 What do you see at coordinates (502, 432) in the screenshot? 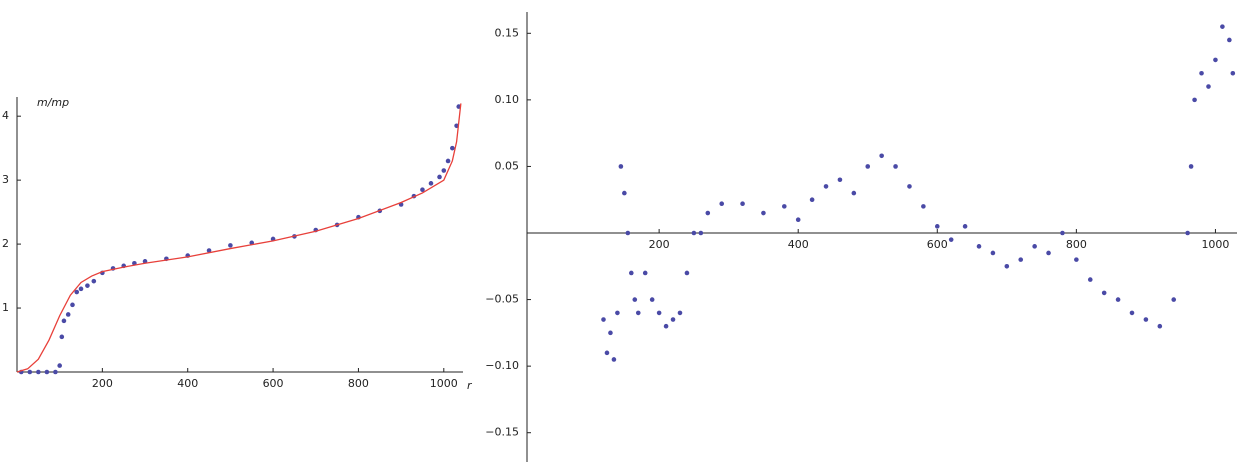
I see `y-tick-label: −0.15` at bounding box center [502, 432].